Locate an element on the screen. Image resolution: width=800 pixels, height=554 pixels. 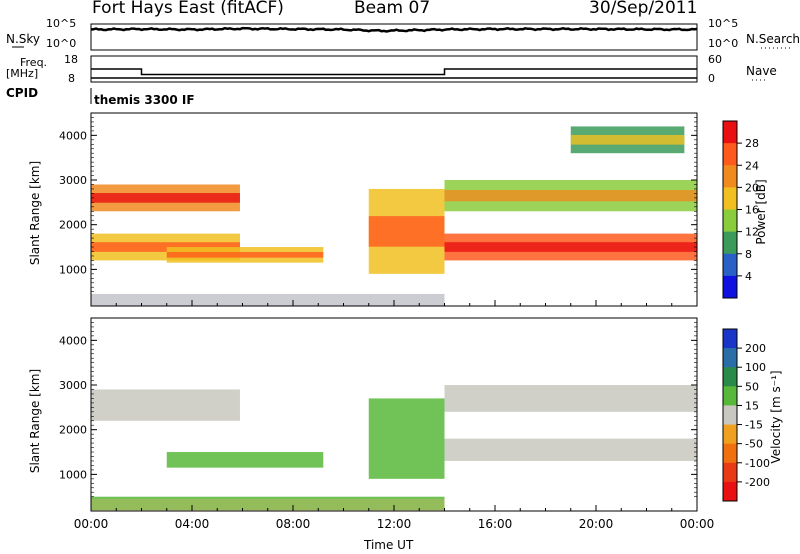
freq-trace is located at coordinates (394, 72).